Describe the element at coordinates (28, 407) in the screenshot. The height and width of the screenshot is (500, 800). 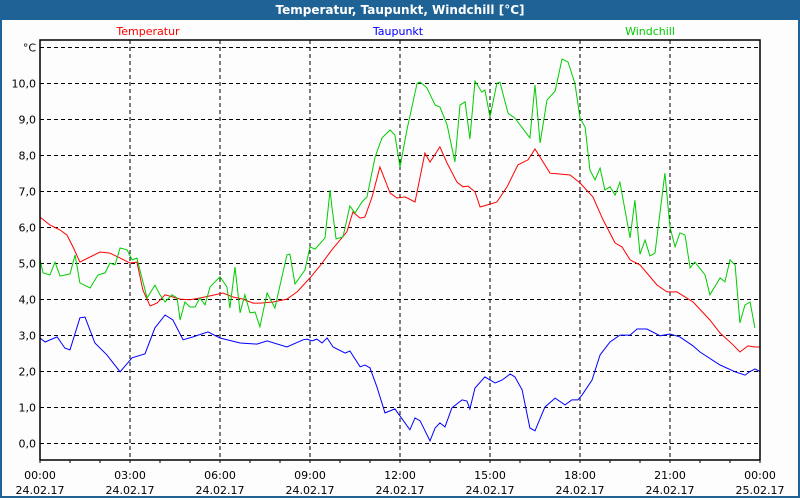
I see `y-tick-label: 1,0` at that location.